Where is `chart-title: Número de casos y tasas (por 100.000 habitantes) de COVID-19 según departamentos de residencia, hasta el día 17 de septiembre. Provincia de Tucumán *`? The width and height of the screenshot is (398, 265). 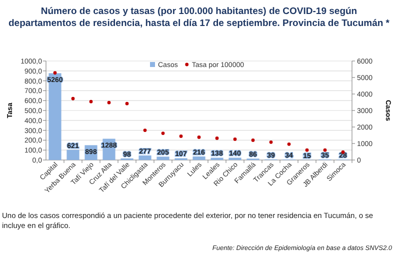 chart-title: Número de casos y tasas (por 100.000 habitantes) de COVID-19 según departamentos de residencia, hasta el día 17 de septiembre. Provincia de Tucumán * is located at coordinates (199, 17).